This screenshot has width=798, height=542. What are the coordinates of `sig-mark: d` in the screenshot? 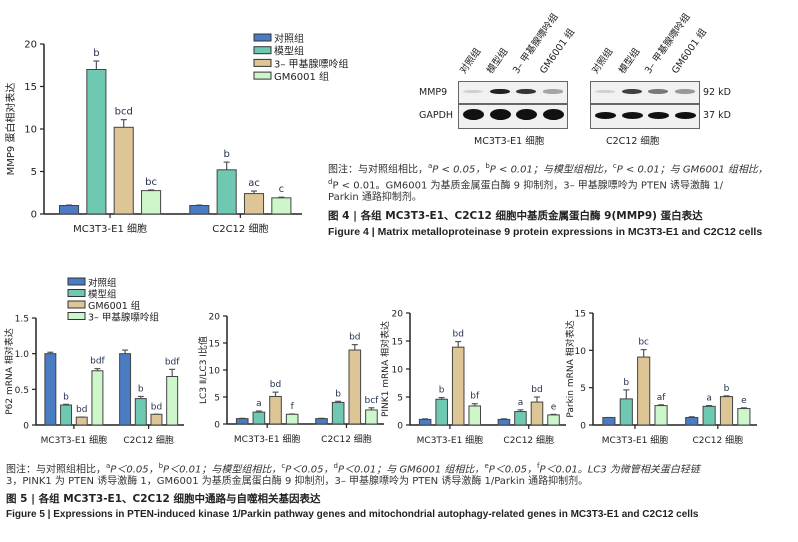 It's located at (330, 182).